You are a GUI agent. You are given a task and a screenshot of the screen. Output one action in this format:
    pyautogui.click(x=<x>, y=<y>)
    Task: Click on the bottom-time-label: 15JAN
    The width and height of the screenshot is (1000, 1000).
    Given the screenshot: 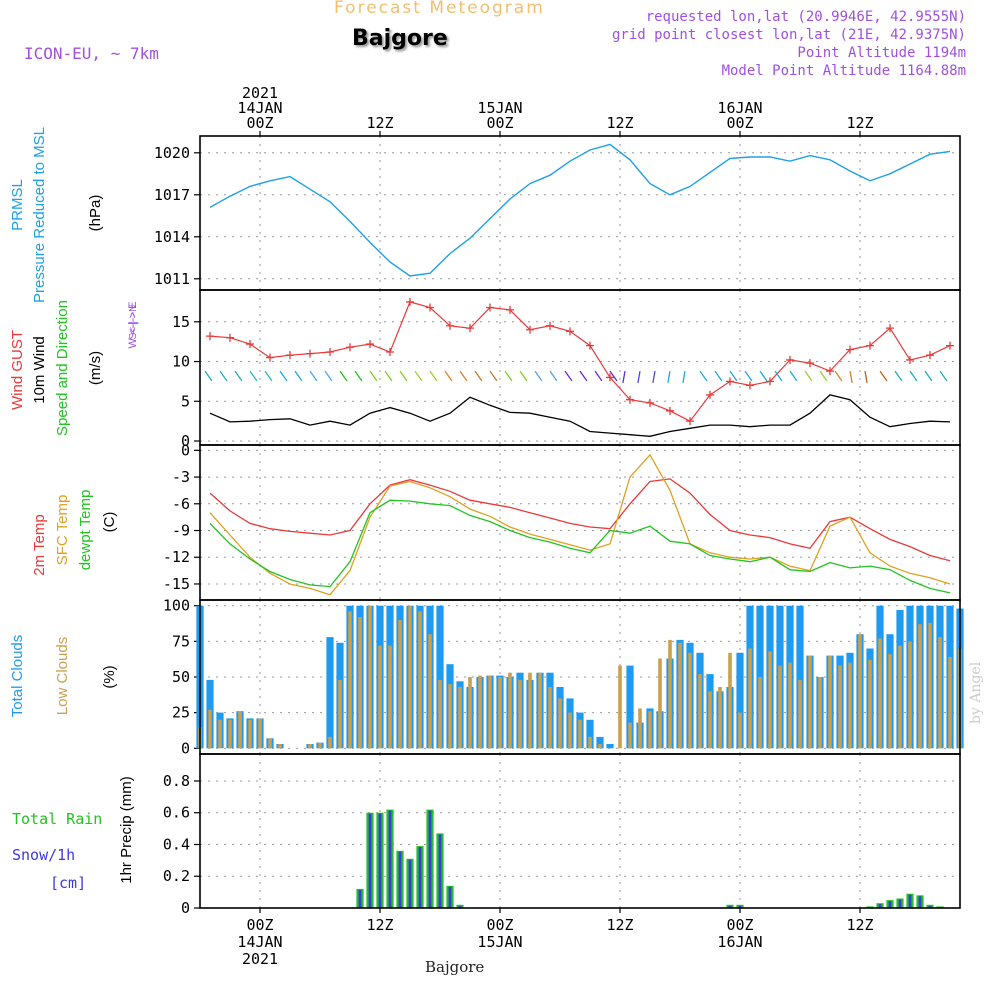 What is the action you would take?
    pyautogui.click(x=499, y=942)
    